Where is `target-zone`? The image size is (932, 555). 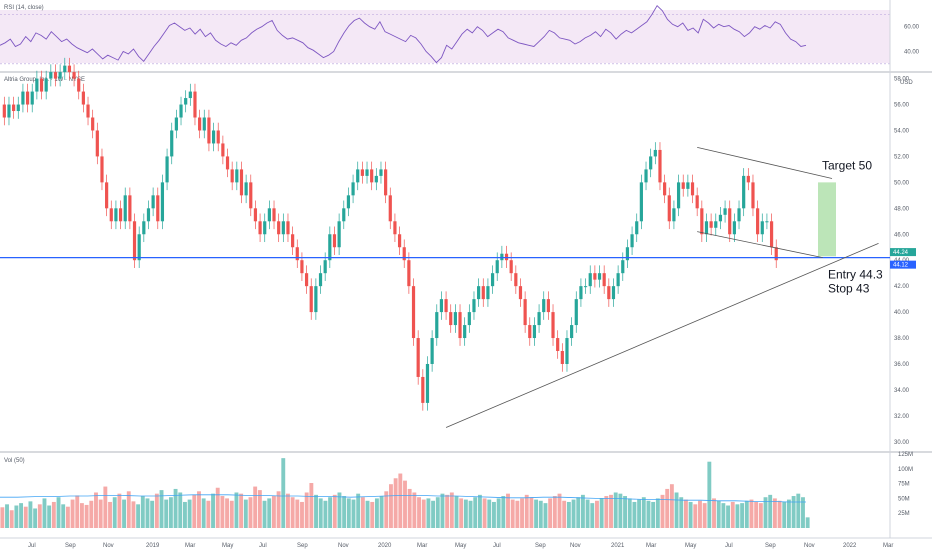
target-zone is located at coordinates (827, 219).